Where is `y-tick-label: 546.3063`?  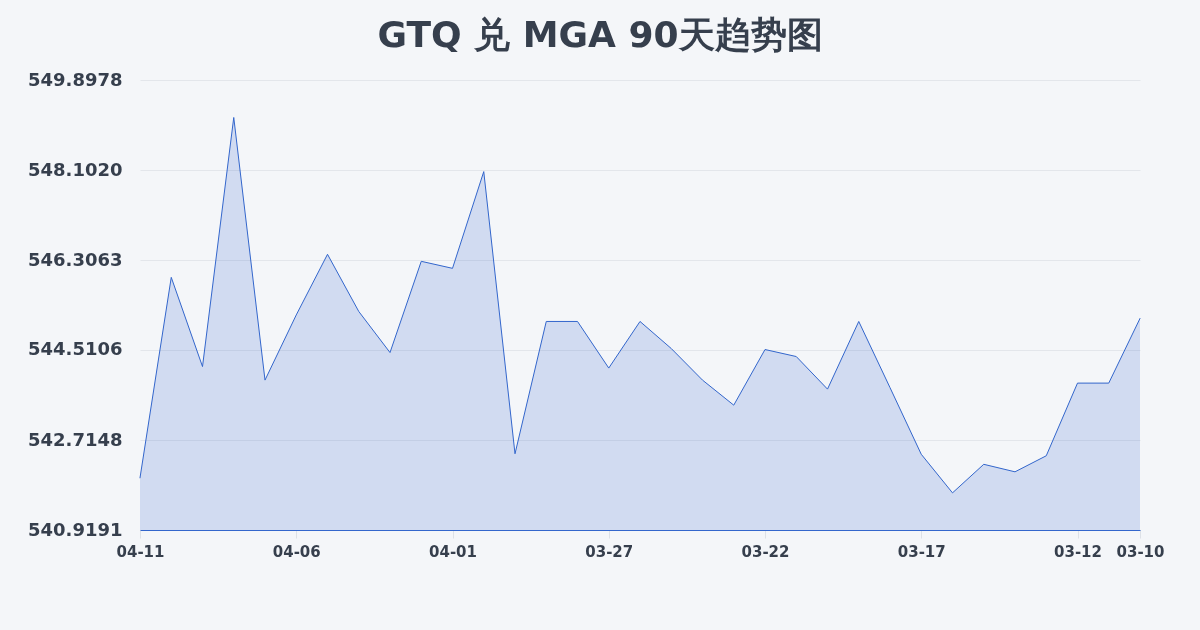
y-tick-label: 546.3063 is located at coordinates (75, 259).